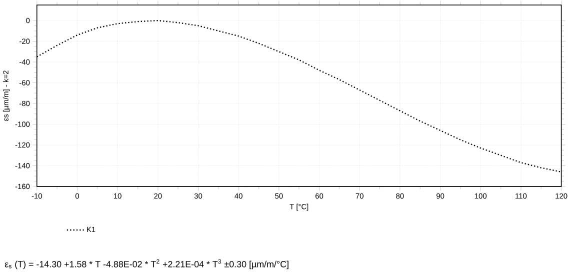 This screenshot has width=570, height=279. What do you see at coordinates (146, 264) in the screenshot?
I see `text: ε$_{s}$ (T) = -14.30 +1.58 * T -4.88E-02 * T$^{2}$ +2.21E-04 * T$^{3}$ ±0.30 [µm/m/°C]` at bounding box center [146, 264].